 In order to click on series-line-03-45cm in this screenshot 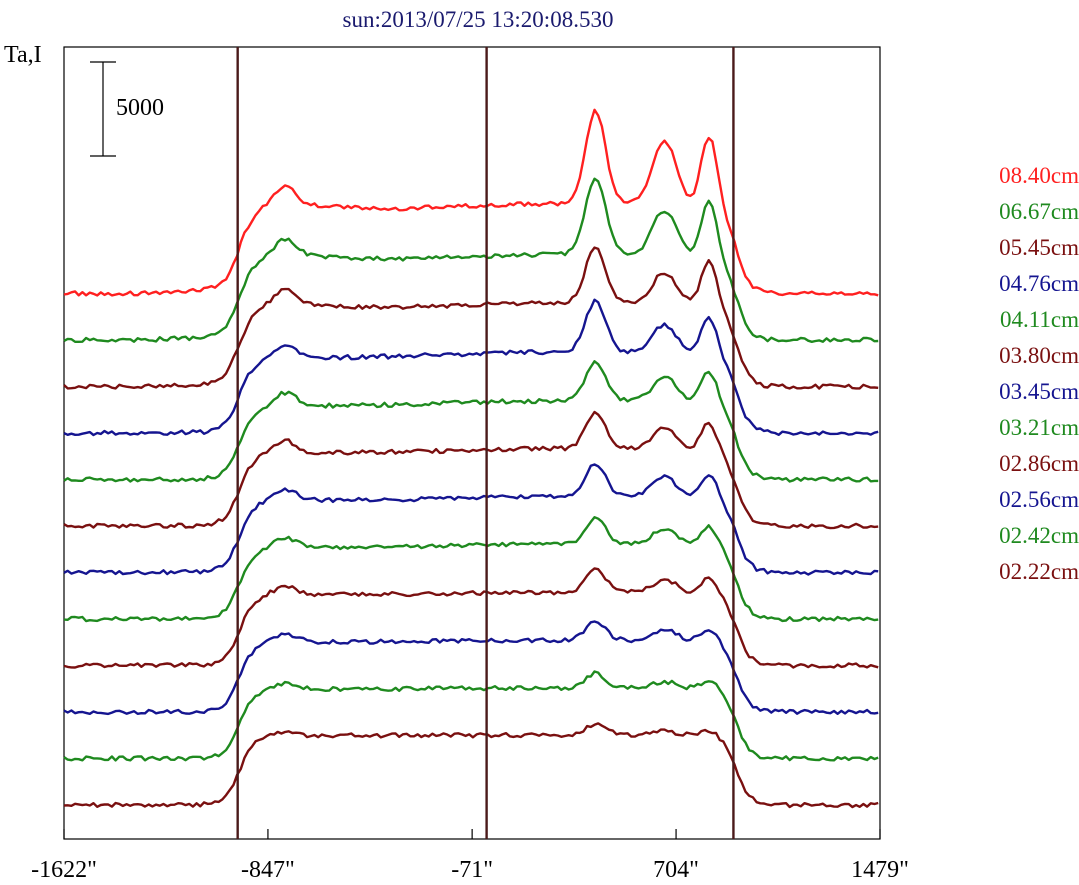, I will do `click(471, 519)`.